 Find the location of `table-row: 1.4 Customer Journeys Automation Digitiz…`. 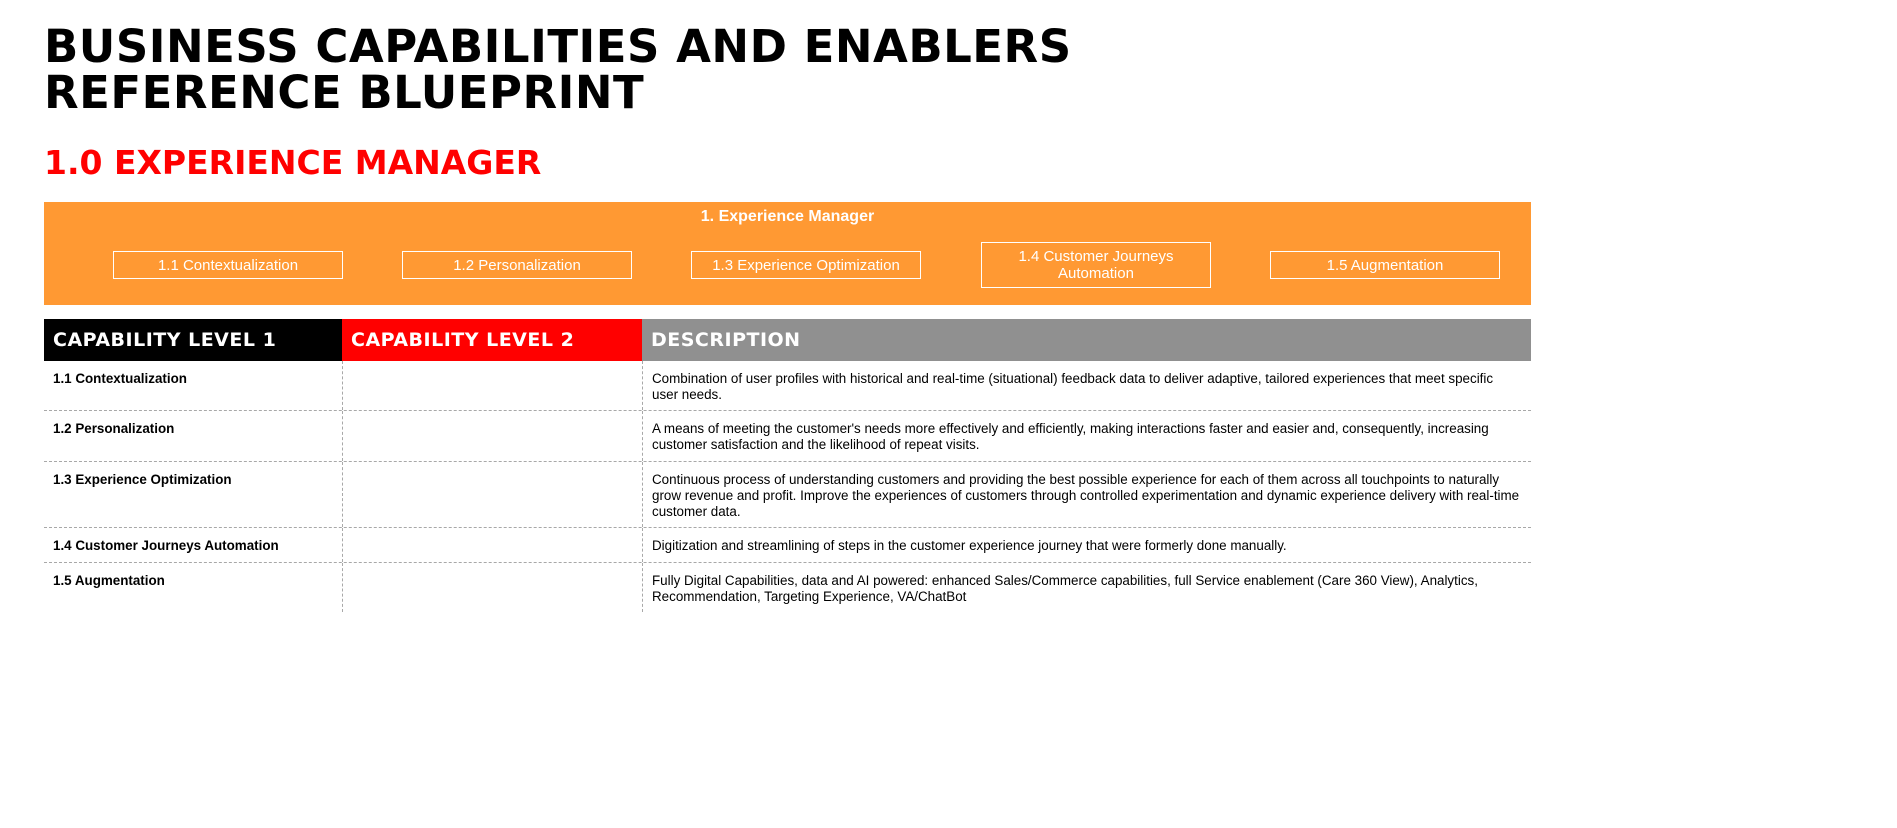

table-row: 1.4 Customer Journeys Automation Digitiz… is located at coordinates (787, 545).